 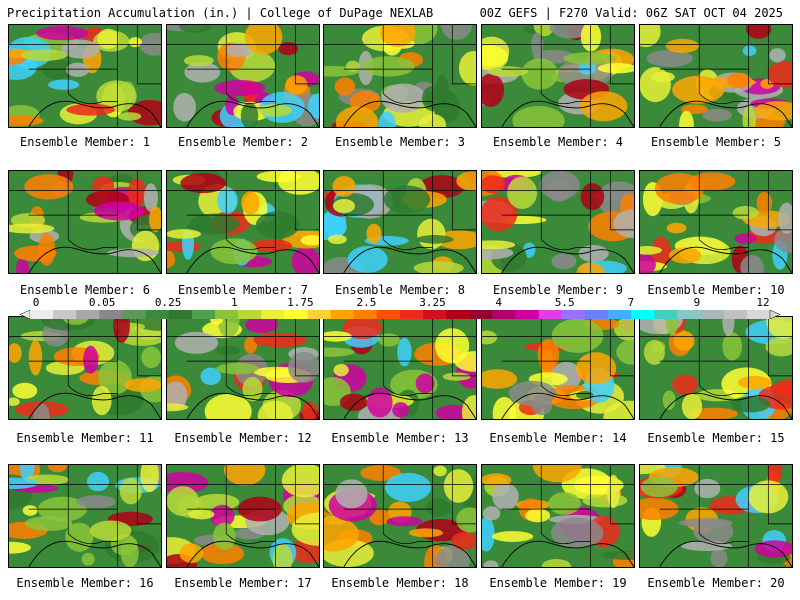 I want to click on colorbar-tick-label: 1, so click(x=234, y=302).